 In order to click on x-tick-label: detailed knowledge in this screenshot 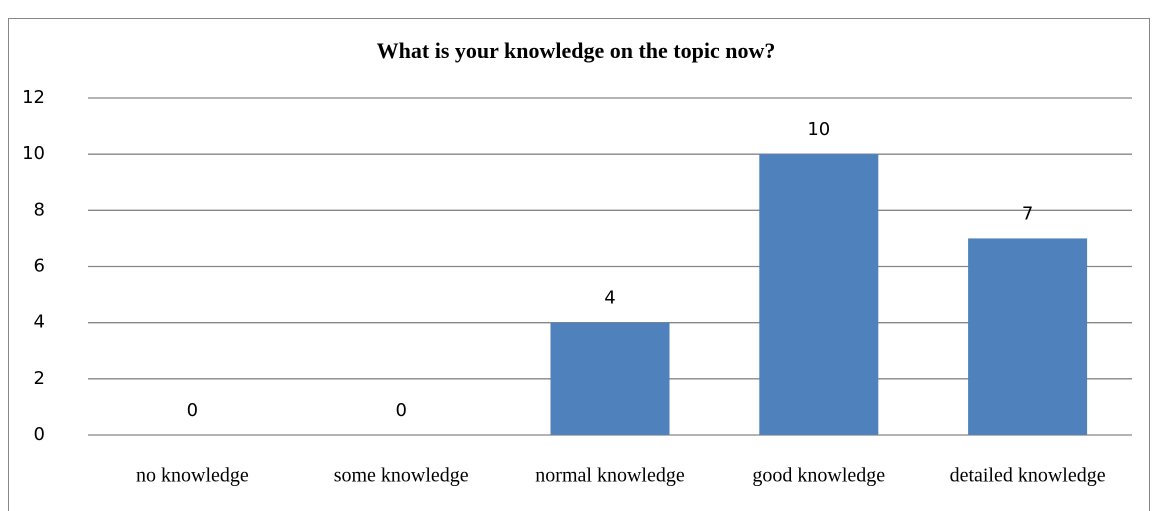, I will do `click(1028, 476)`.